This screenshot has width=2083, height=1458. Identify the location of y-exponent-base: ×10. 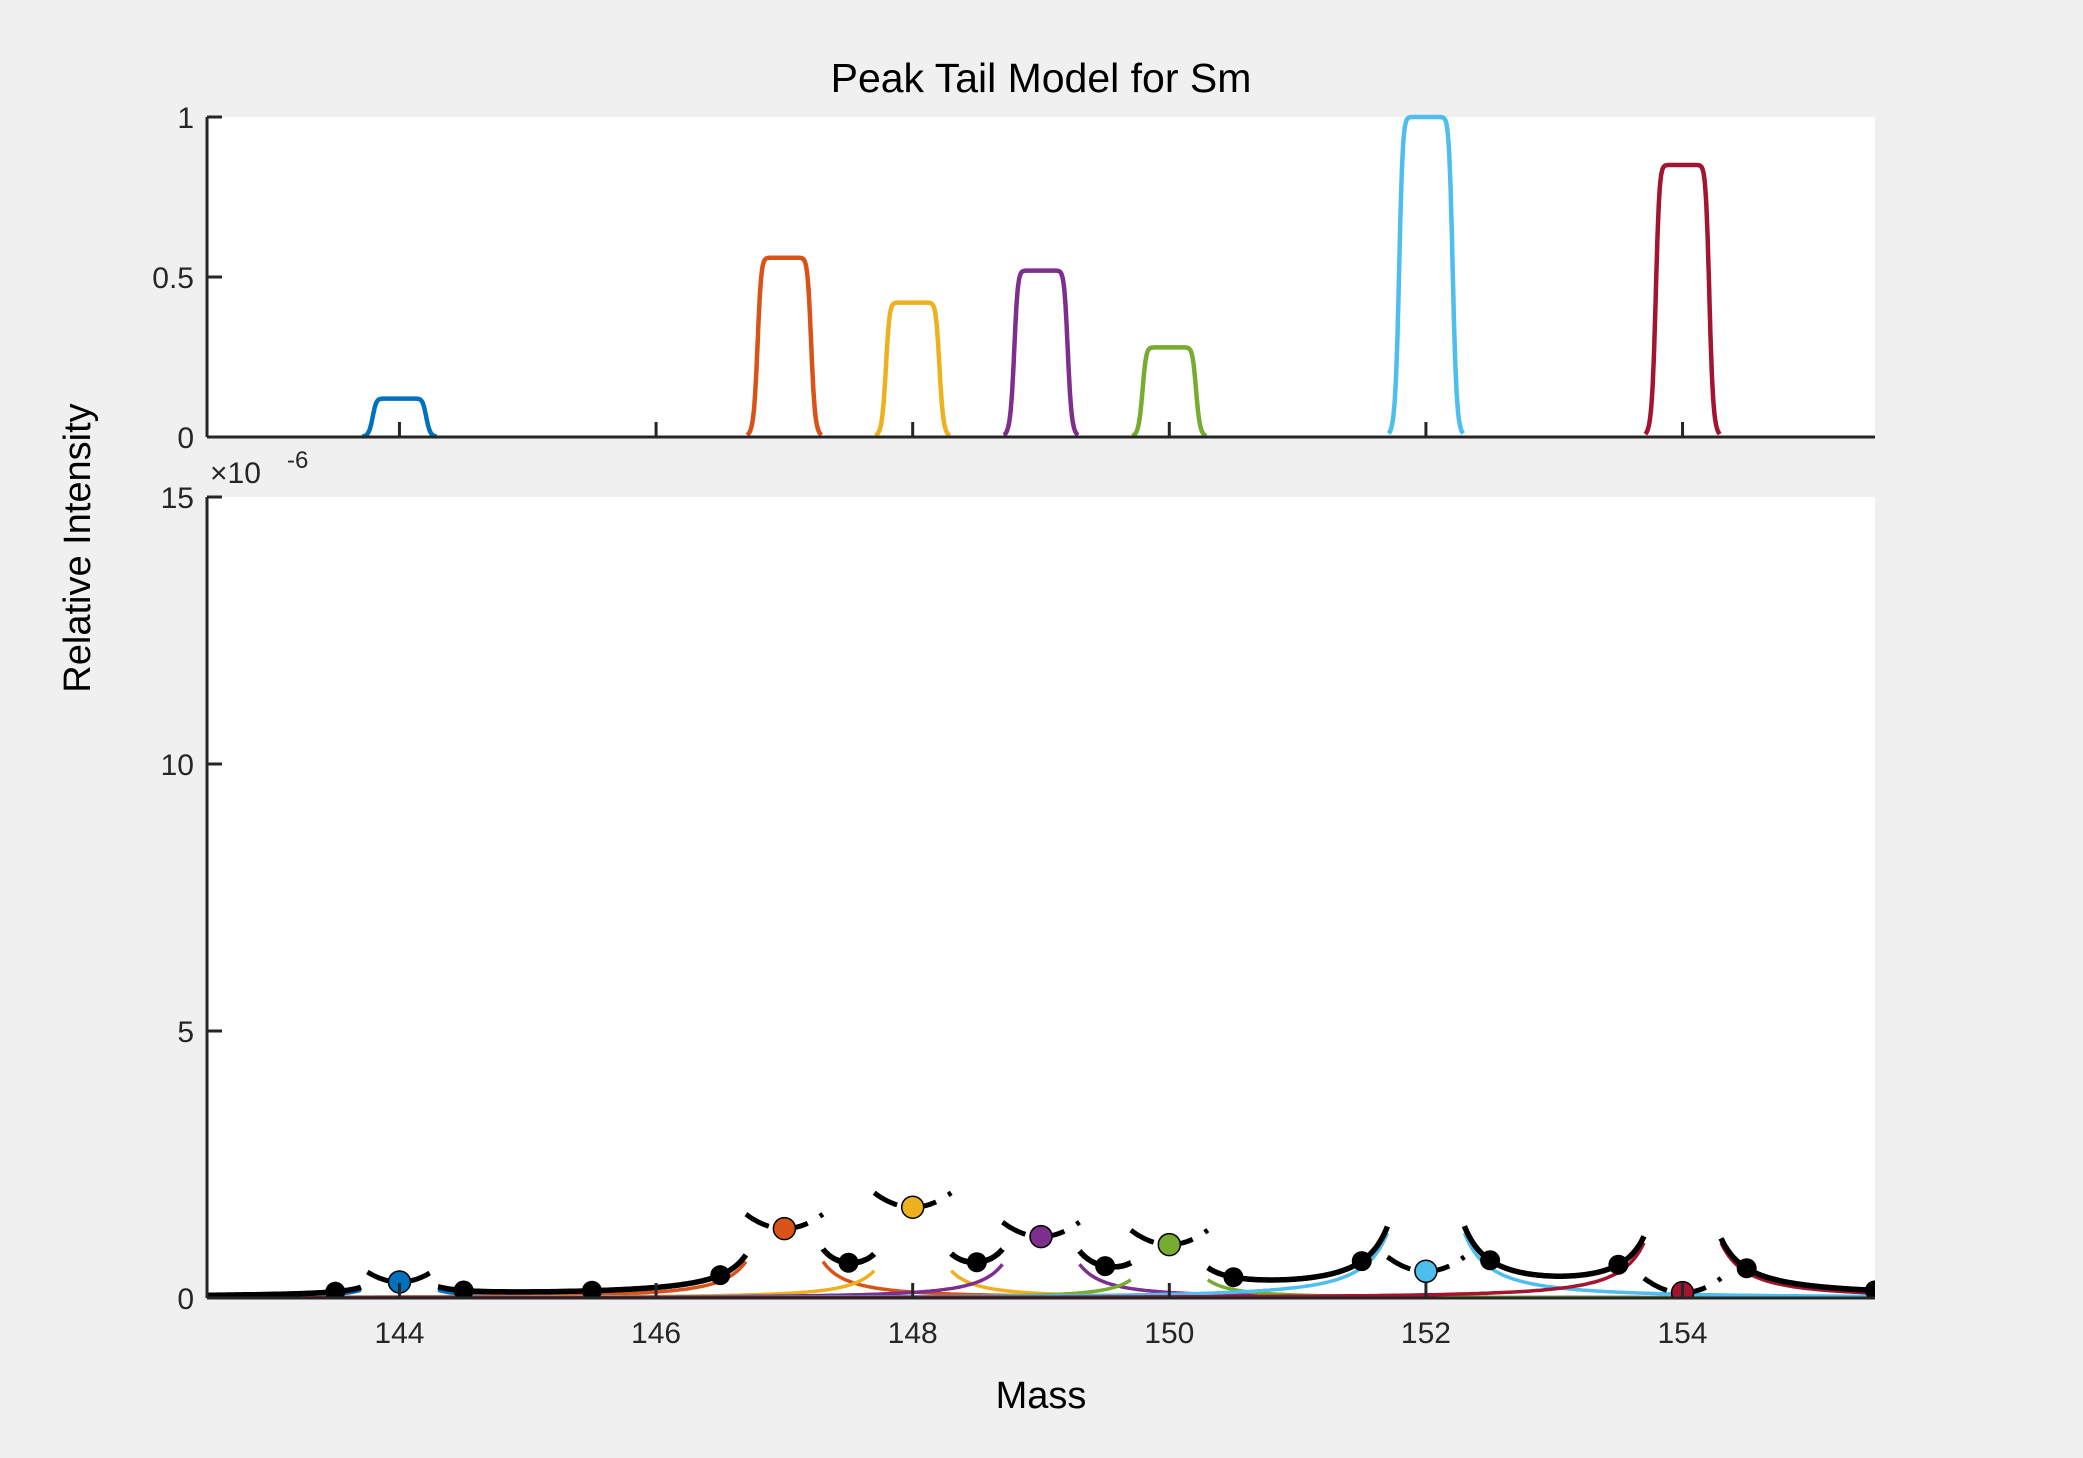
(235, 473).